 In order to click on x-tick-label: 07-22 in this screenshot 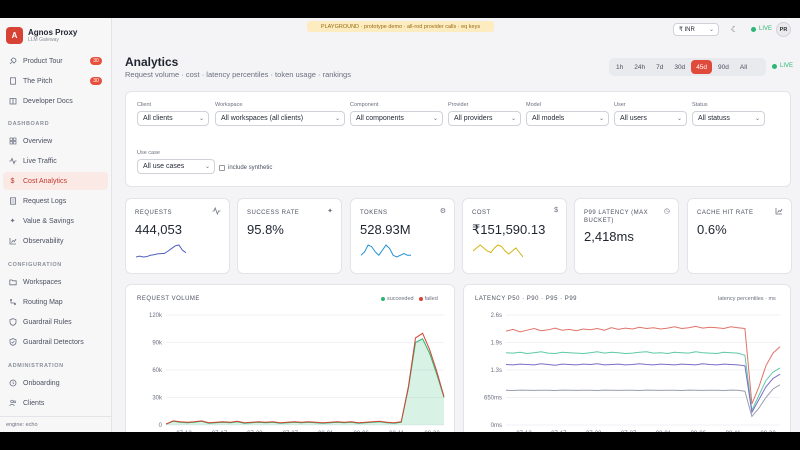, I will do `click(594, 431)`.